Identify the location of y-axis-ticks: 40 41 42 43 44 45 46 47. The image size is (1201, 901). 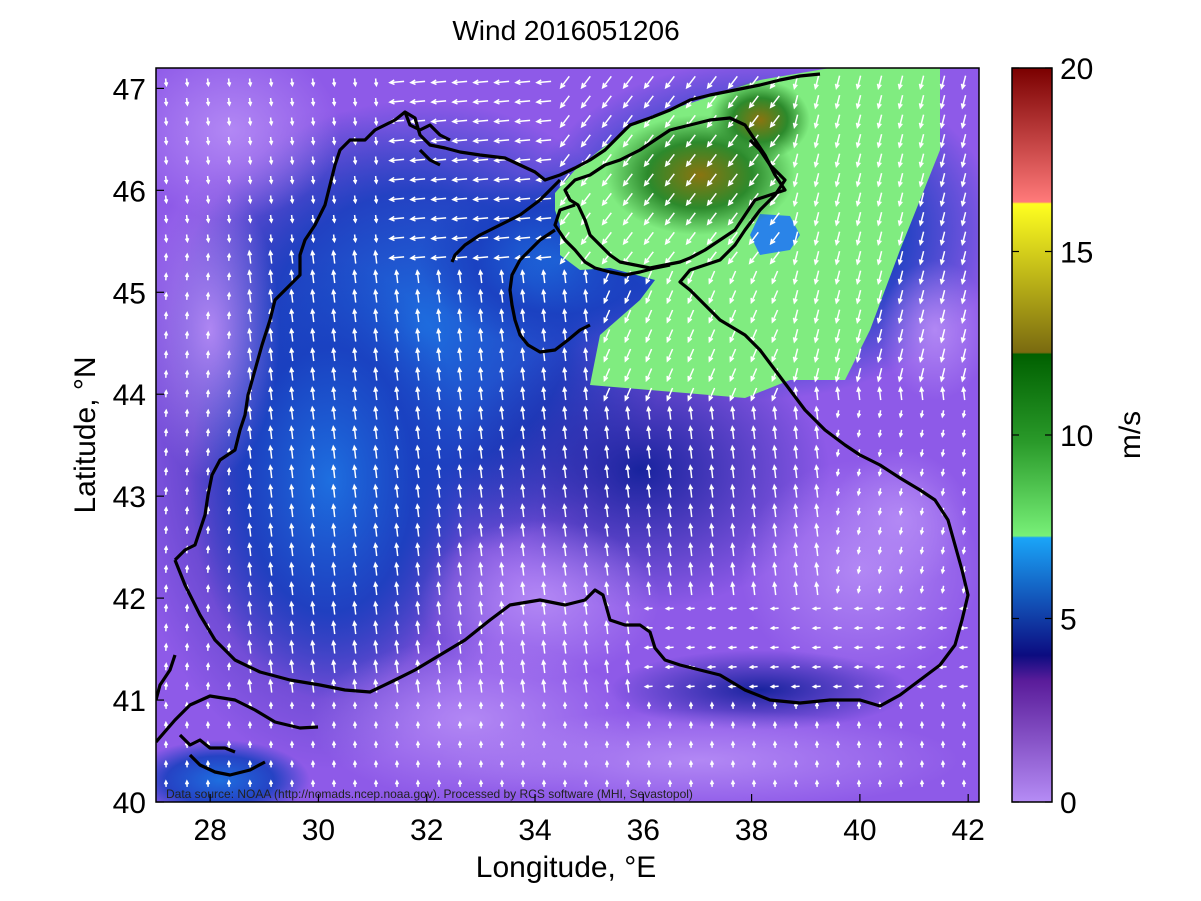
(138, 446).